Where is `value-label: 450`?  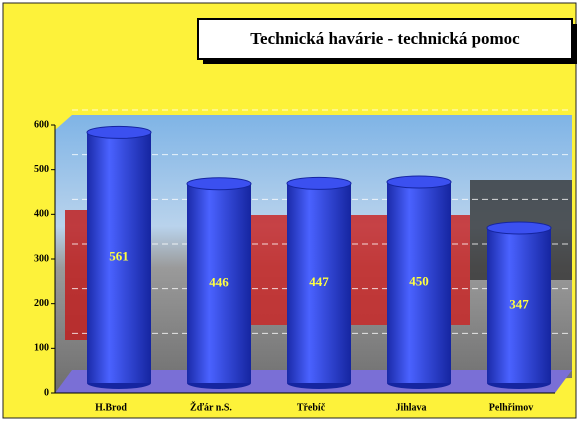
value-label: 450 is located at coordinates (419, 280).